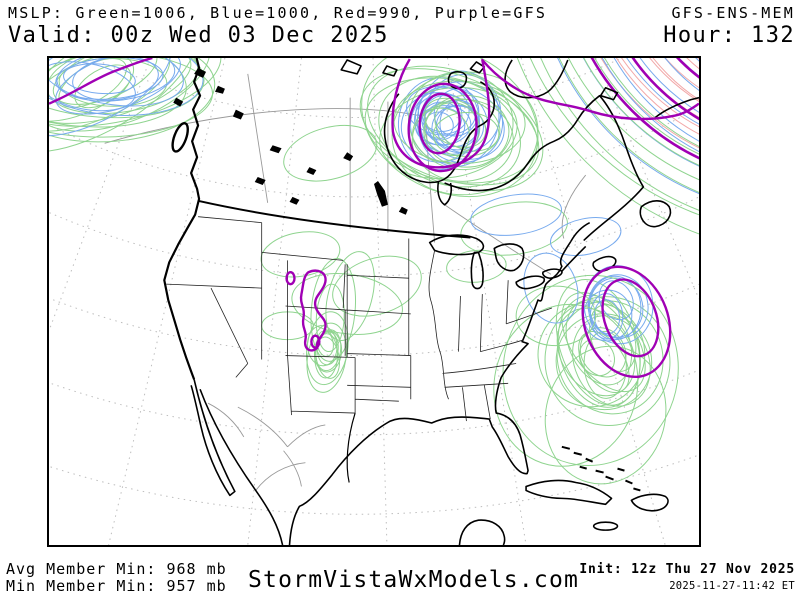  What do you see at coordinates (351, 447) in the screenshot?
I see `rio-grande-border` at bounding box center [351, 447].